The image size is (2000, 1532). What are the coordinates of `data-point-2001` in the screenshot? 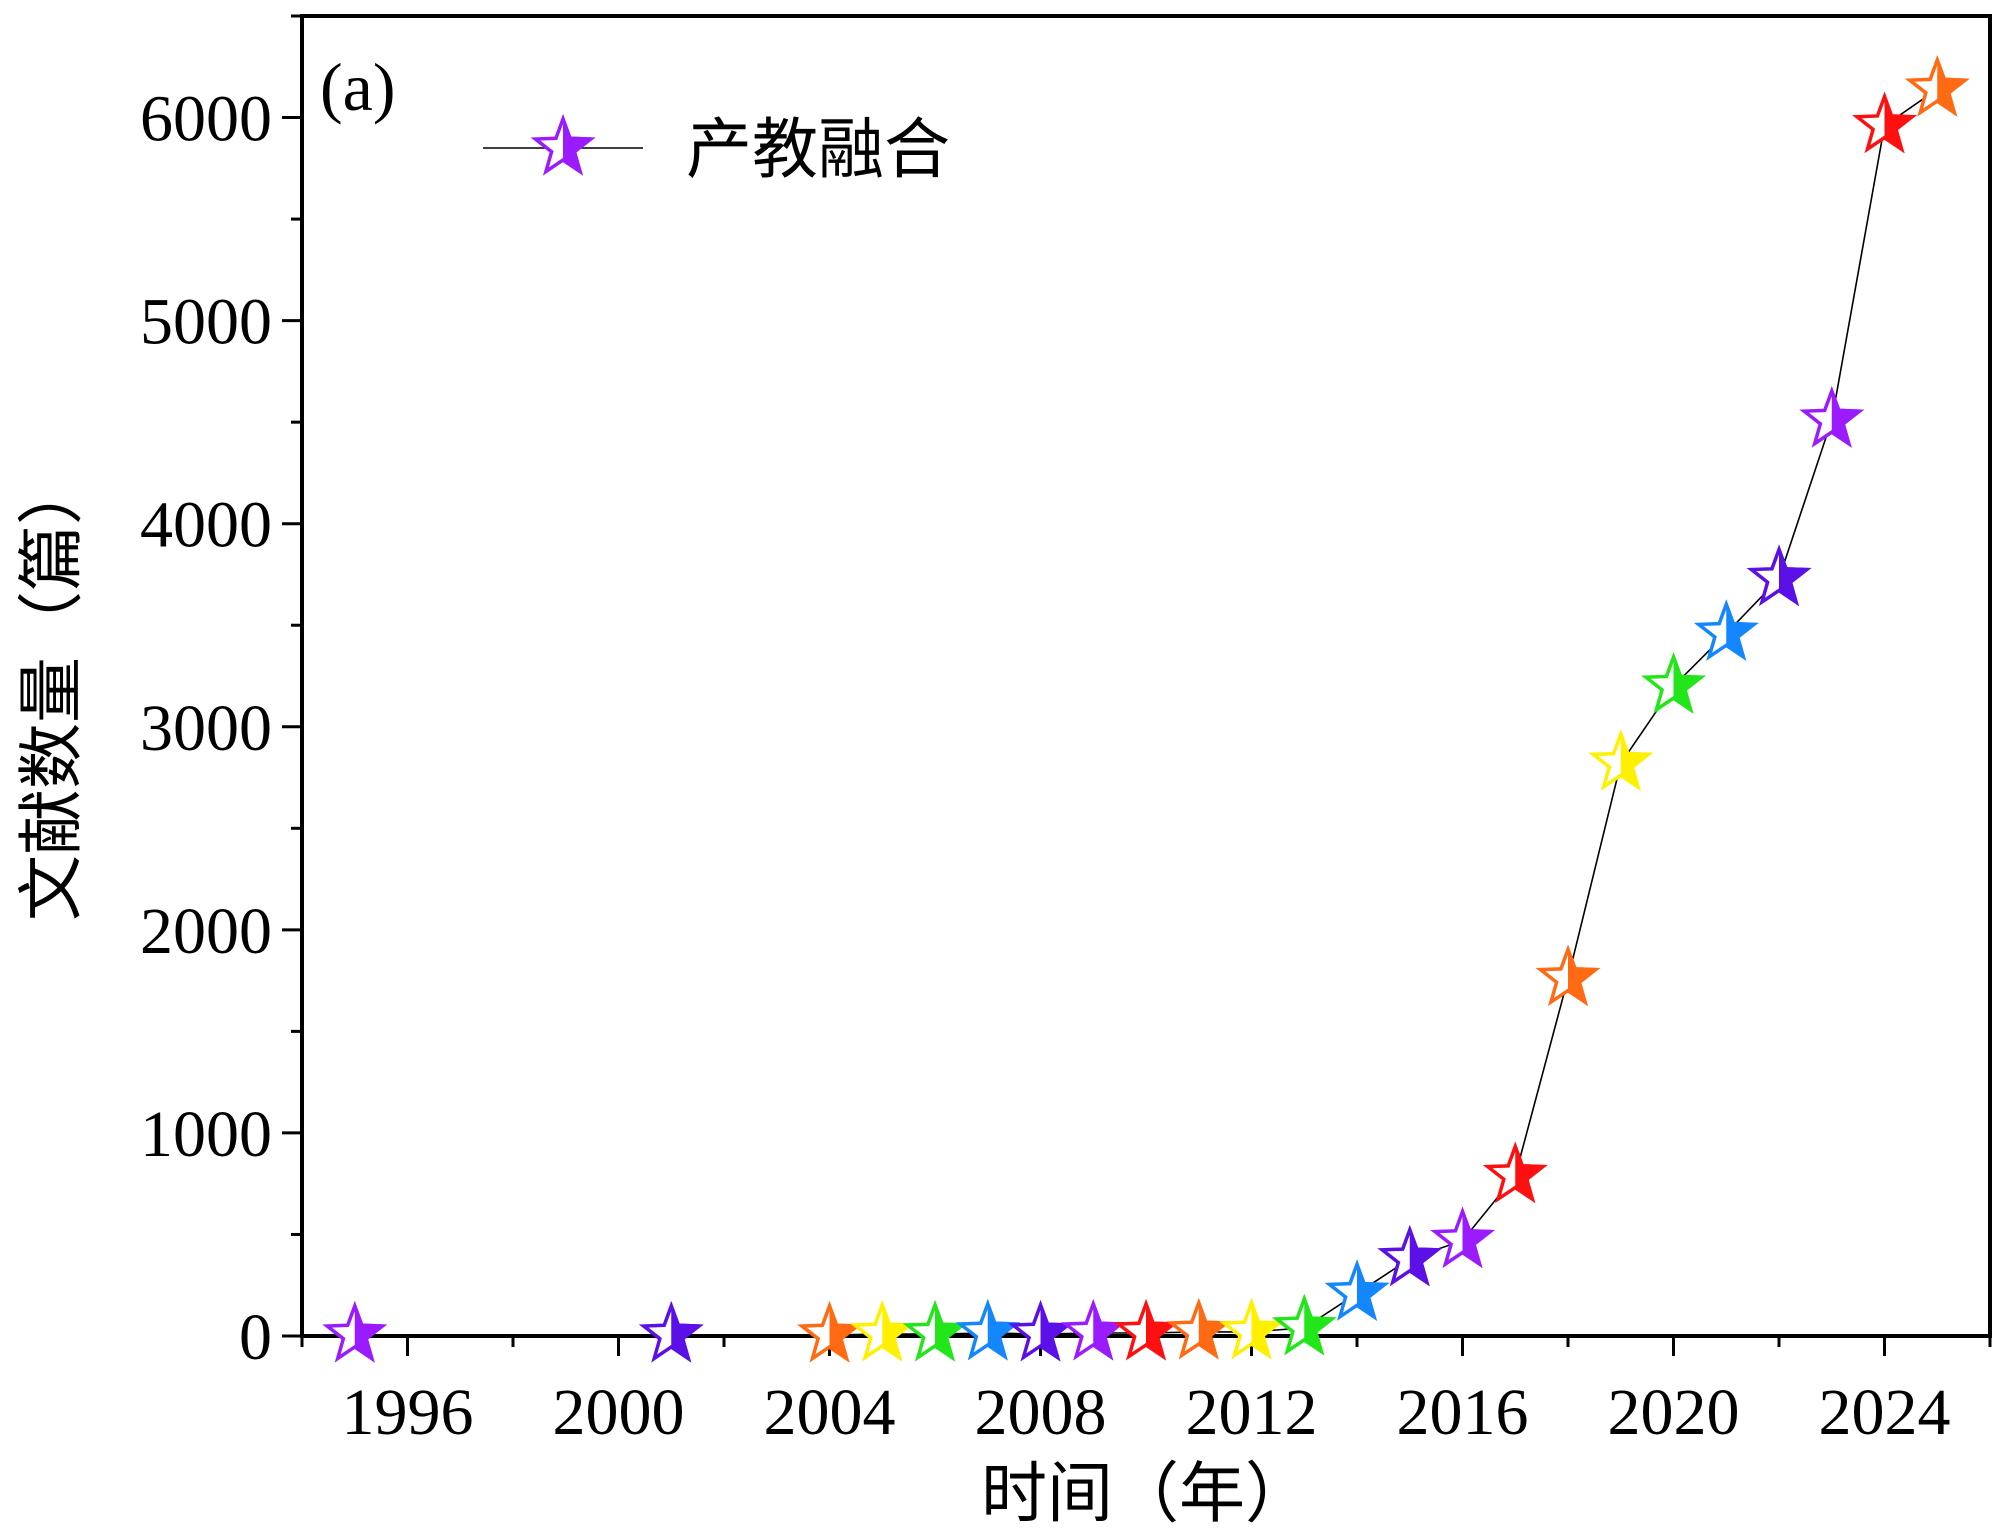 It's located at (671, 1331).